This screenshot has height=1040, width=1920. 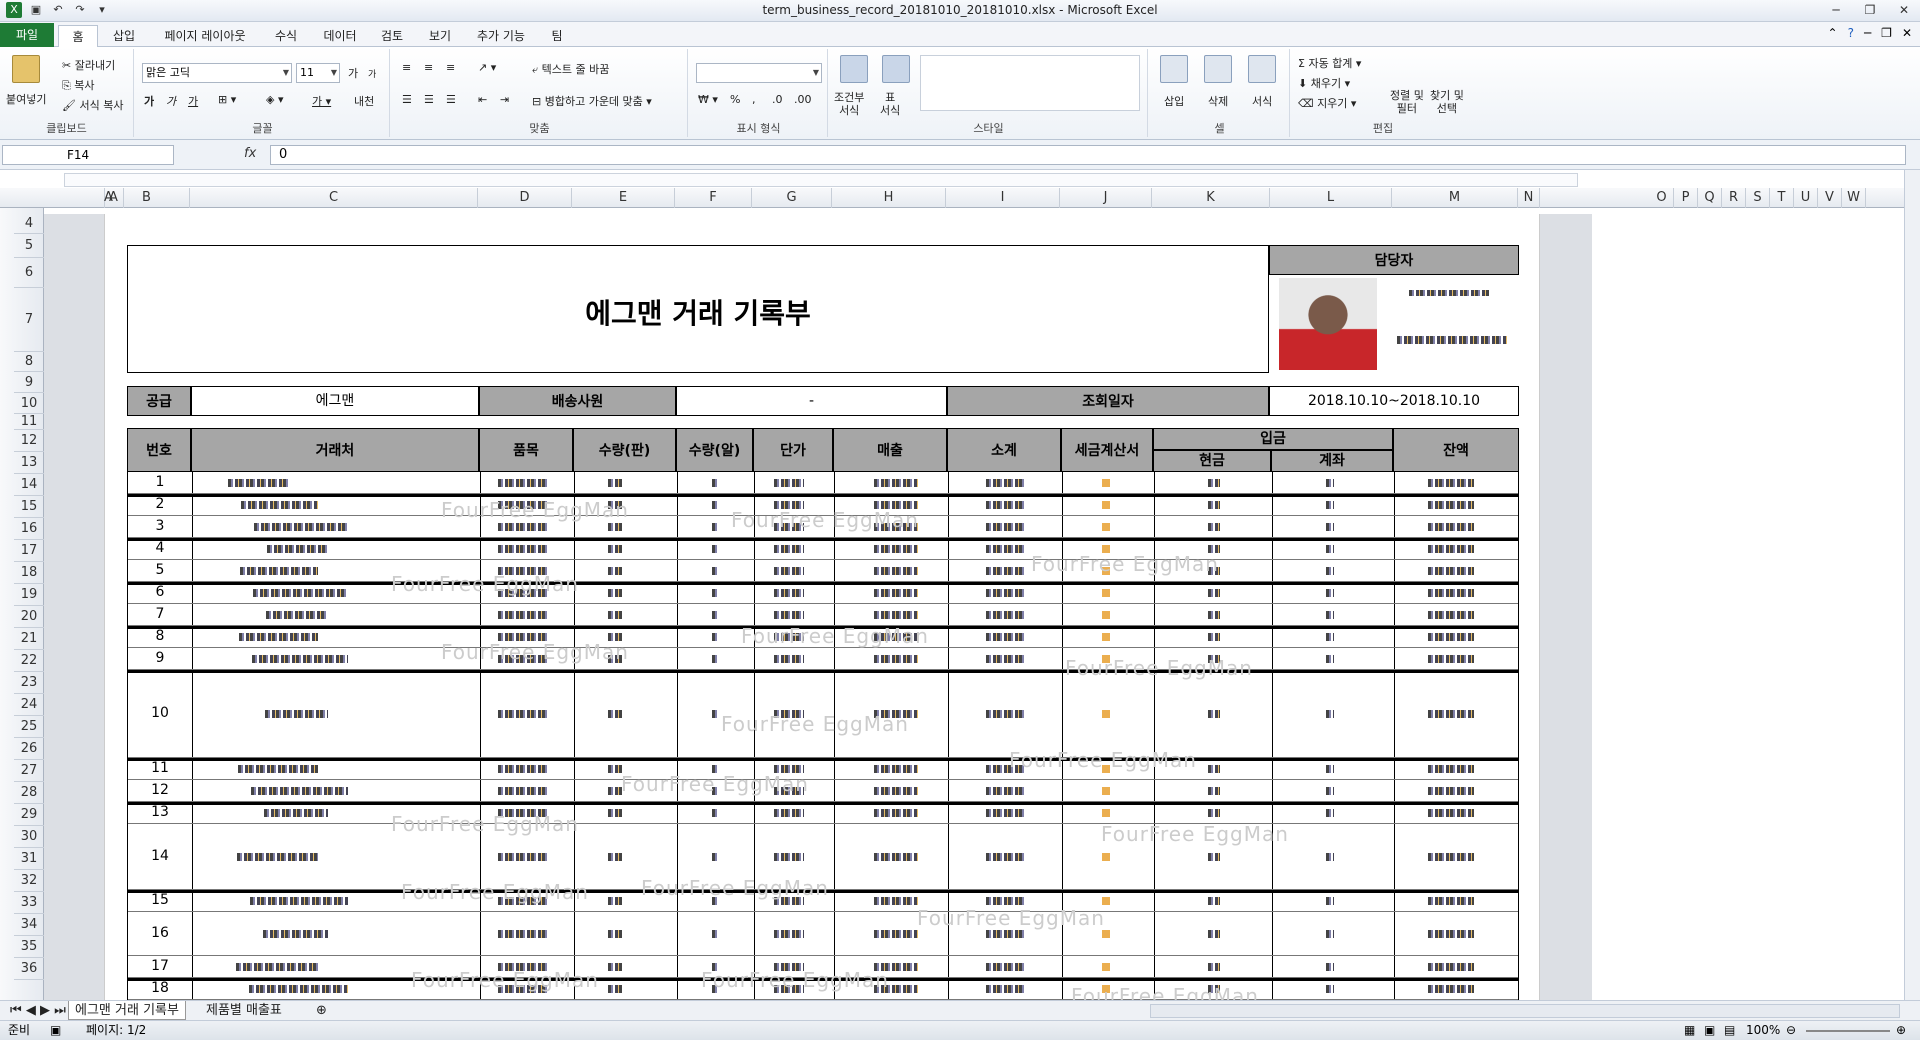 I want to click on horizontal-scrollbar, so click(x=1525, y=1011).